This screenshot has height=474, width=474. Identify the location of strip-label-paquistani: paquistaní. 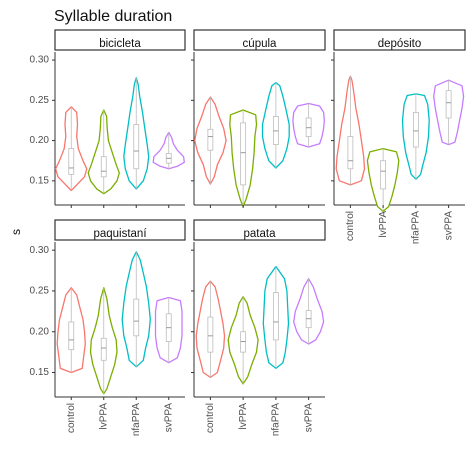
(120, 234).